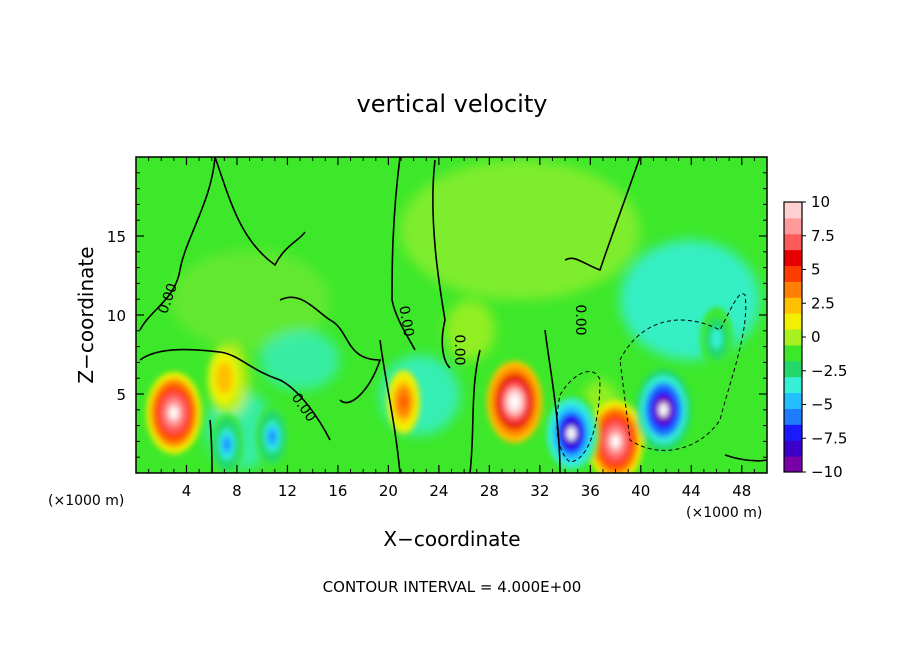  Describe the element at coordinates (86, 501) in the screenshot. I see `x-axis-unit-left: (×1000 m)` at that location.